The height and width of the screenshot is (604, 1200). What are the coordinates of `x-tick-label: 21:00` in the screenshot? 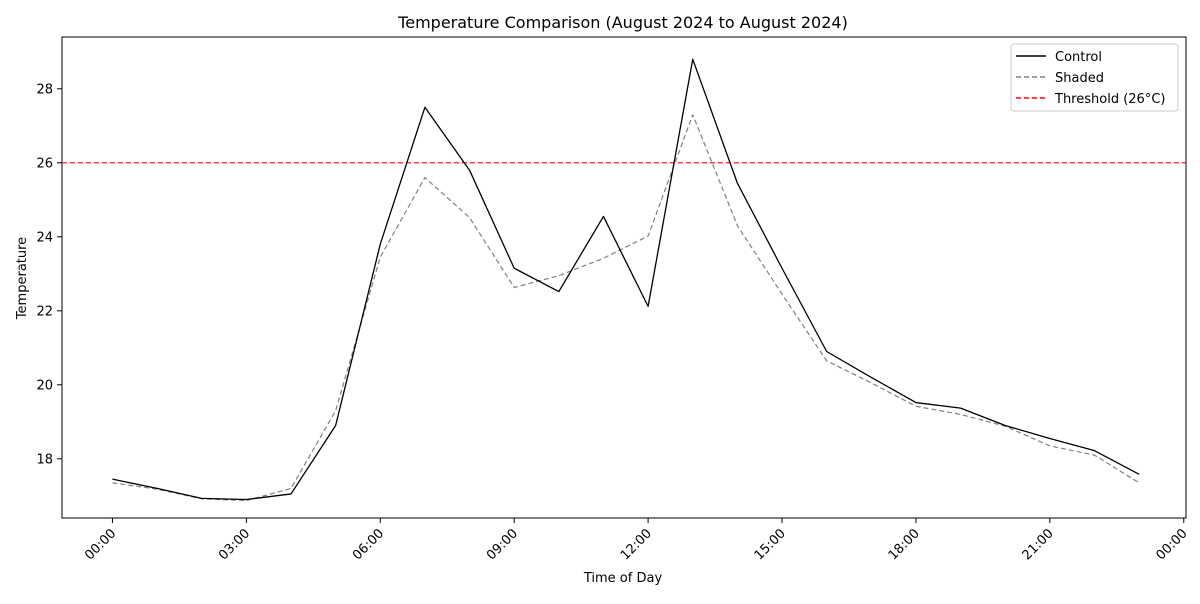 It's located at (1038, 544).